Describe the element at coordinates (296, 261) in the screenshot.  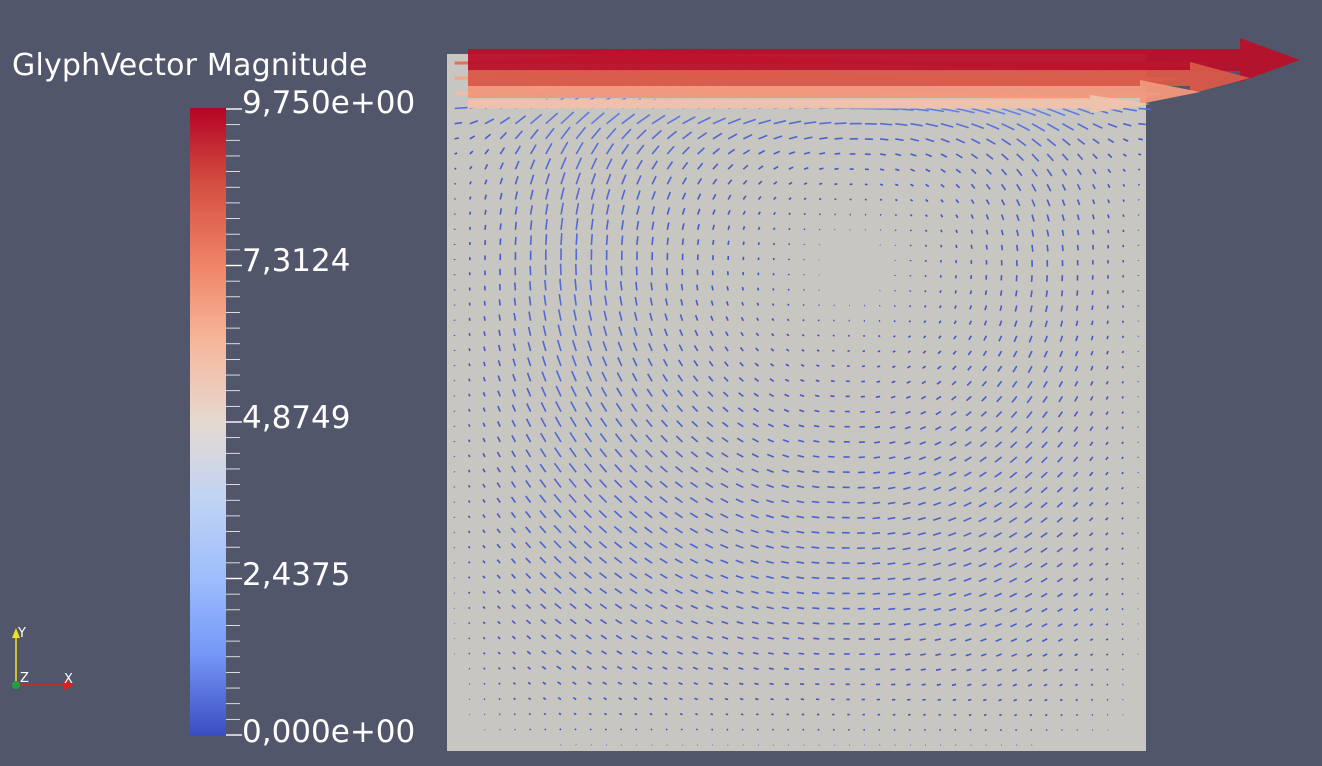
I see `scalar-bar-label-3: 7,3124` at that location.